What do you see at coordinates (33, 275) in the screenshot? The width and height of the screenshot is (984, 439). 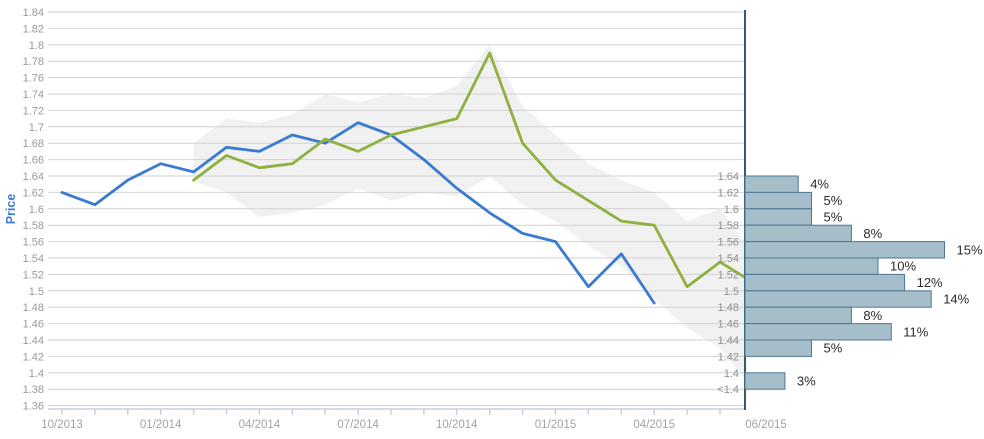 I see `y-axis-tick-label: 1.52` at bounding box center [33, 275].